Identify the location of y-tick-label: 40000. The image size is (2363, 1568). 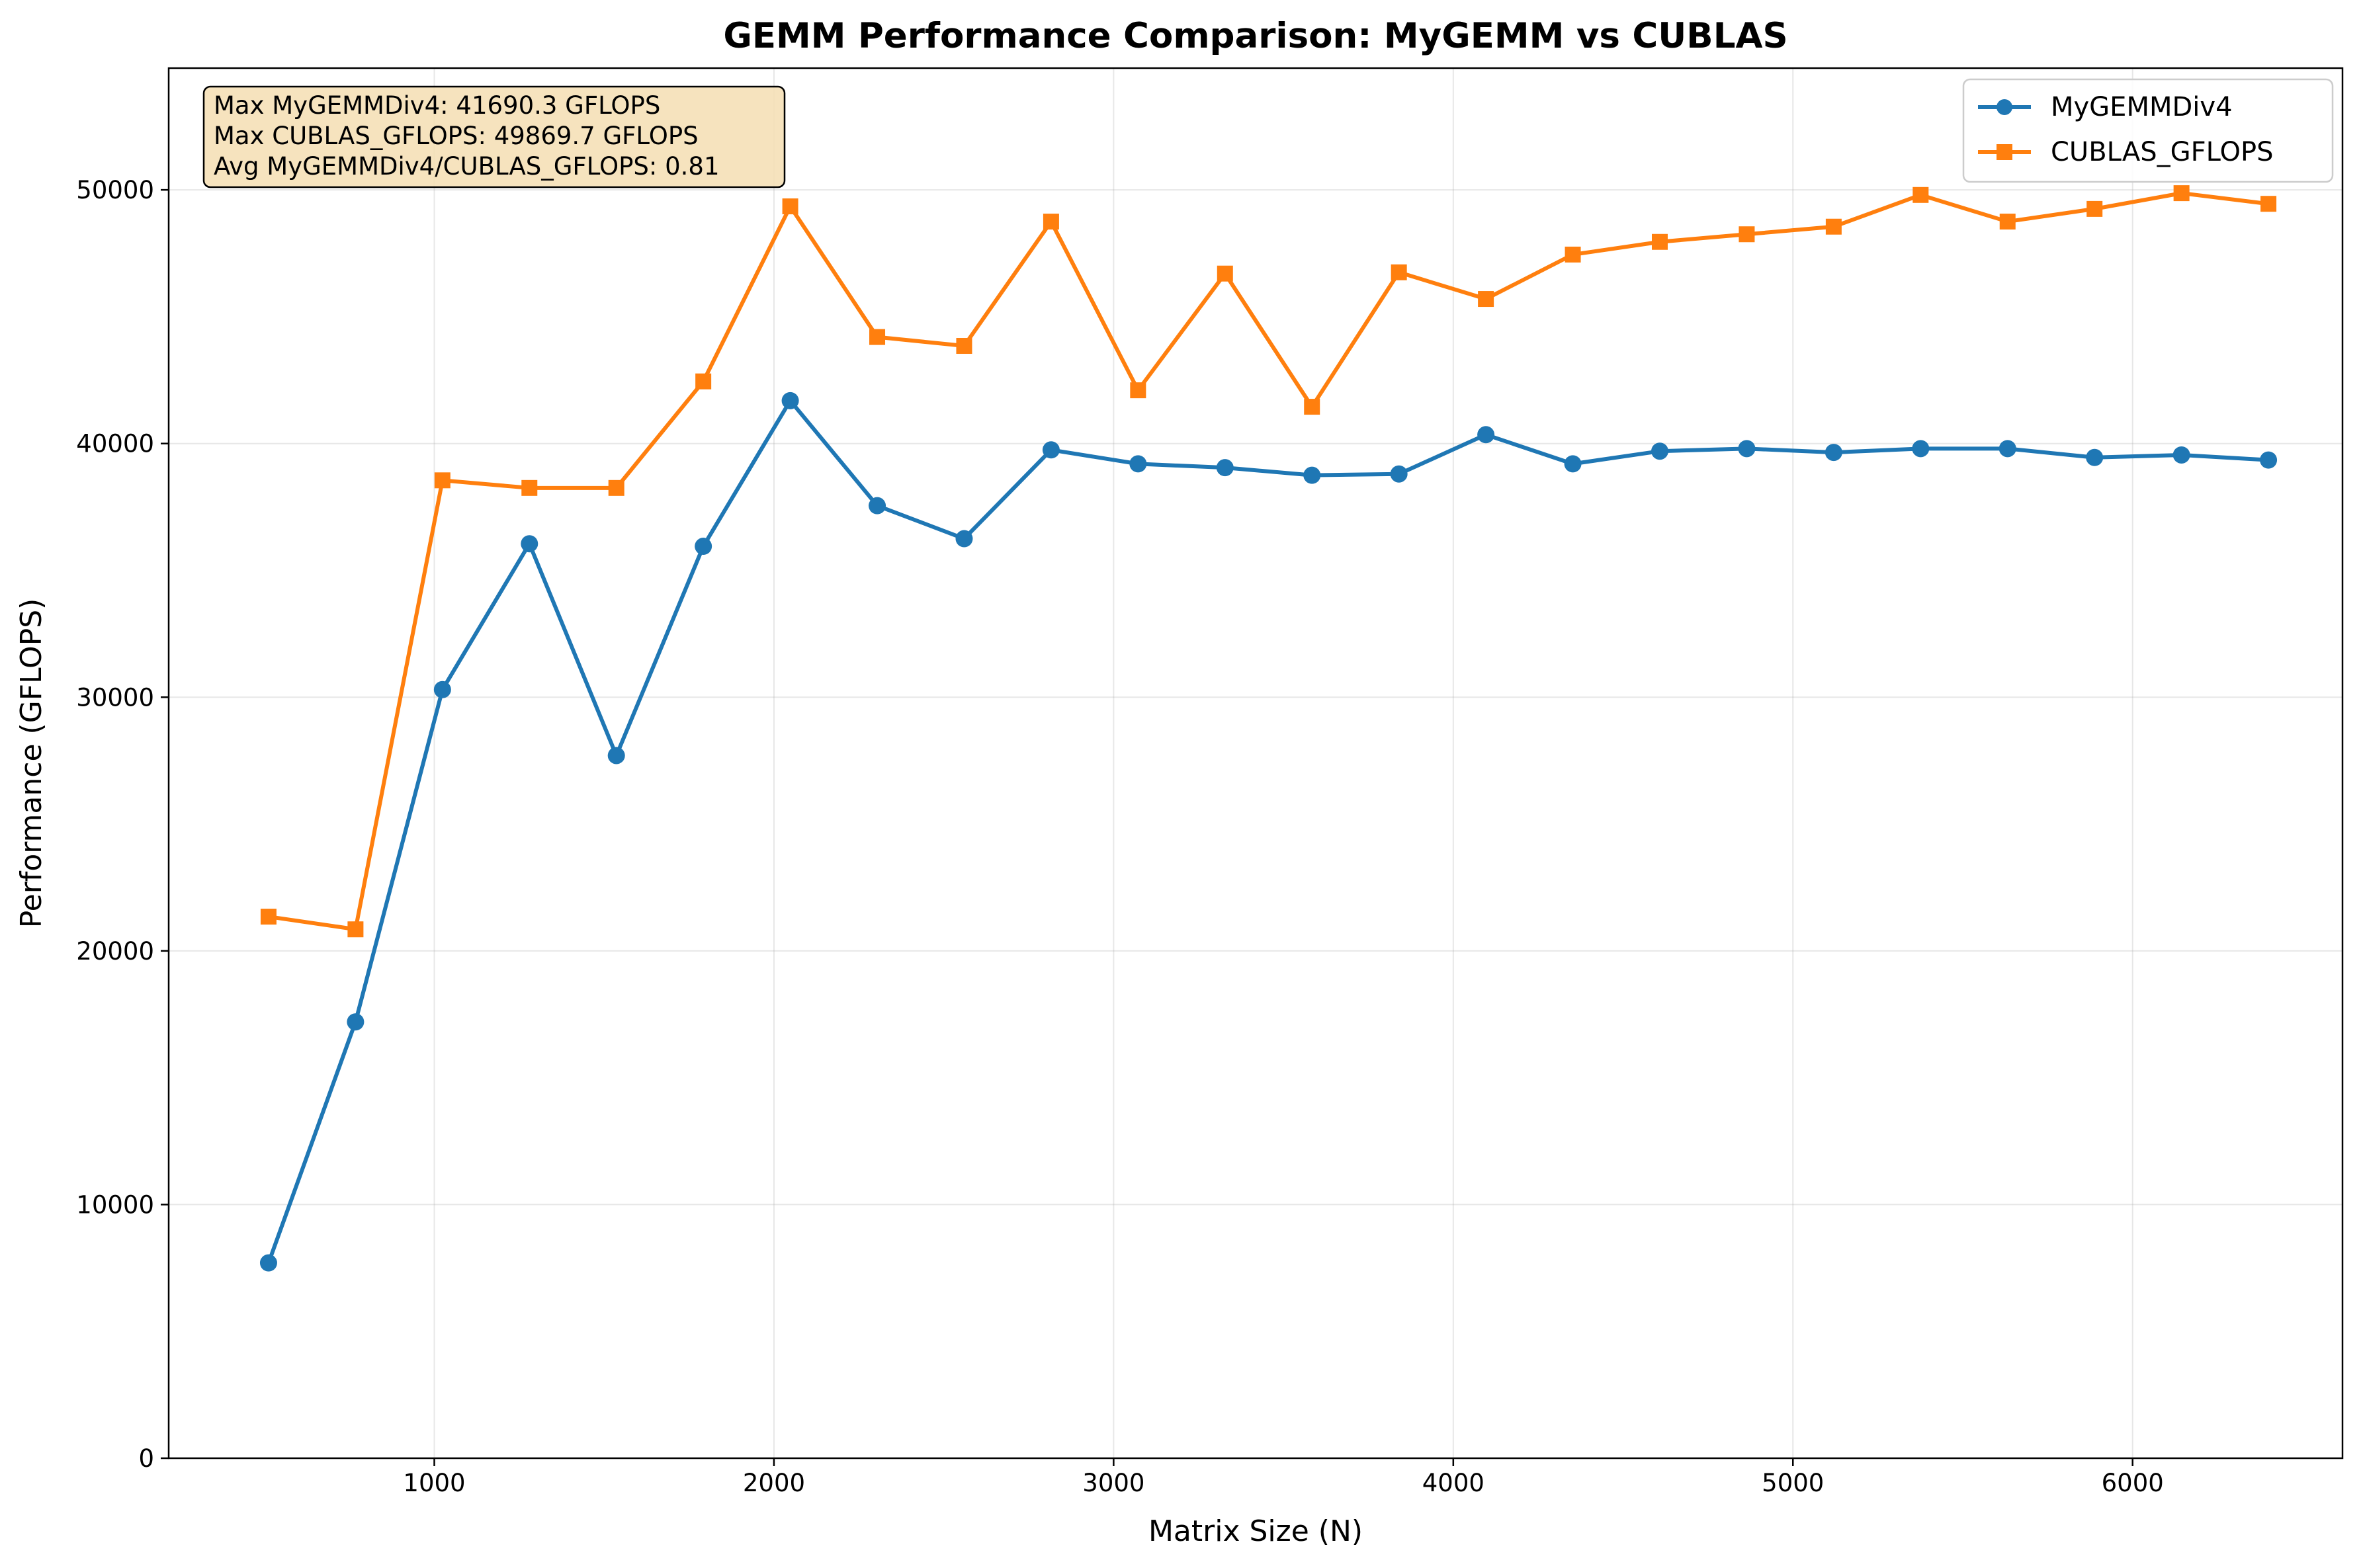
(115, 444).